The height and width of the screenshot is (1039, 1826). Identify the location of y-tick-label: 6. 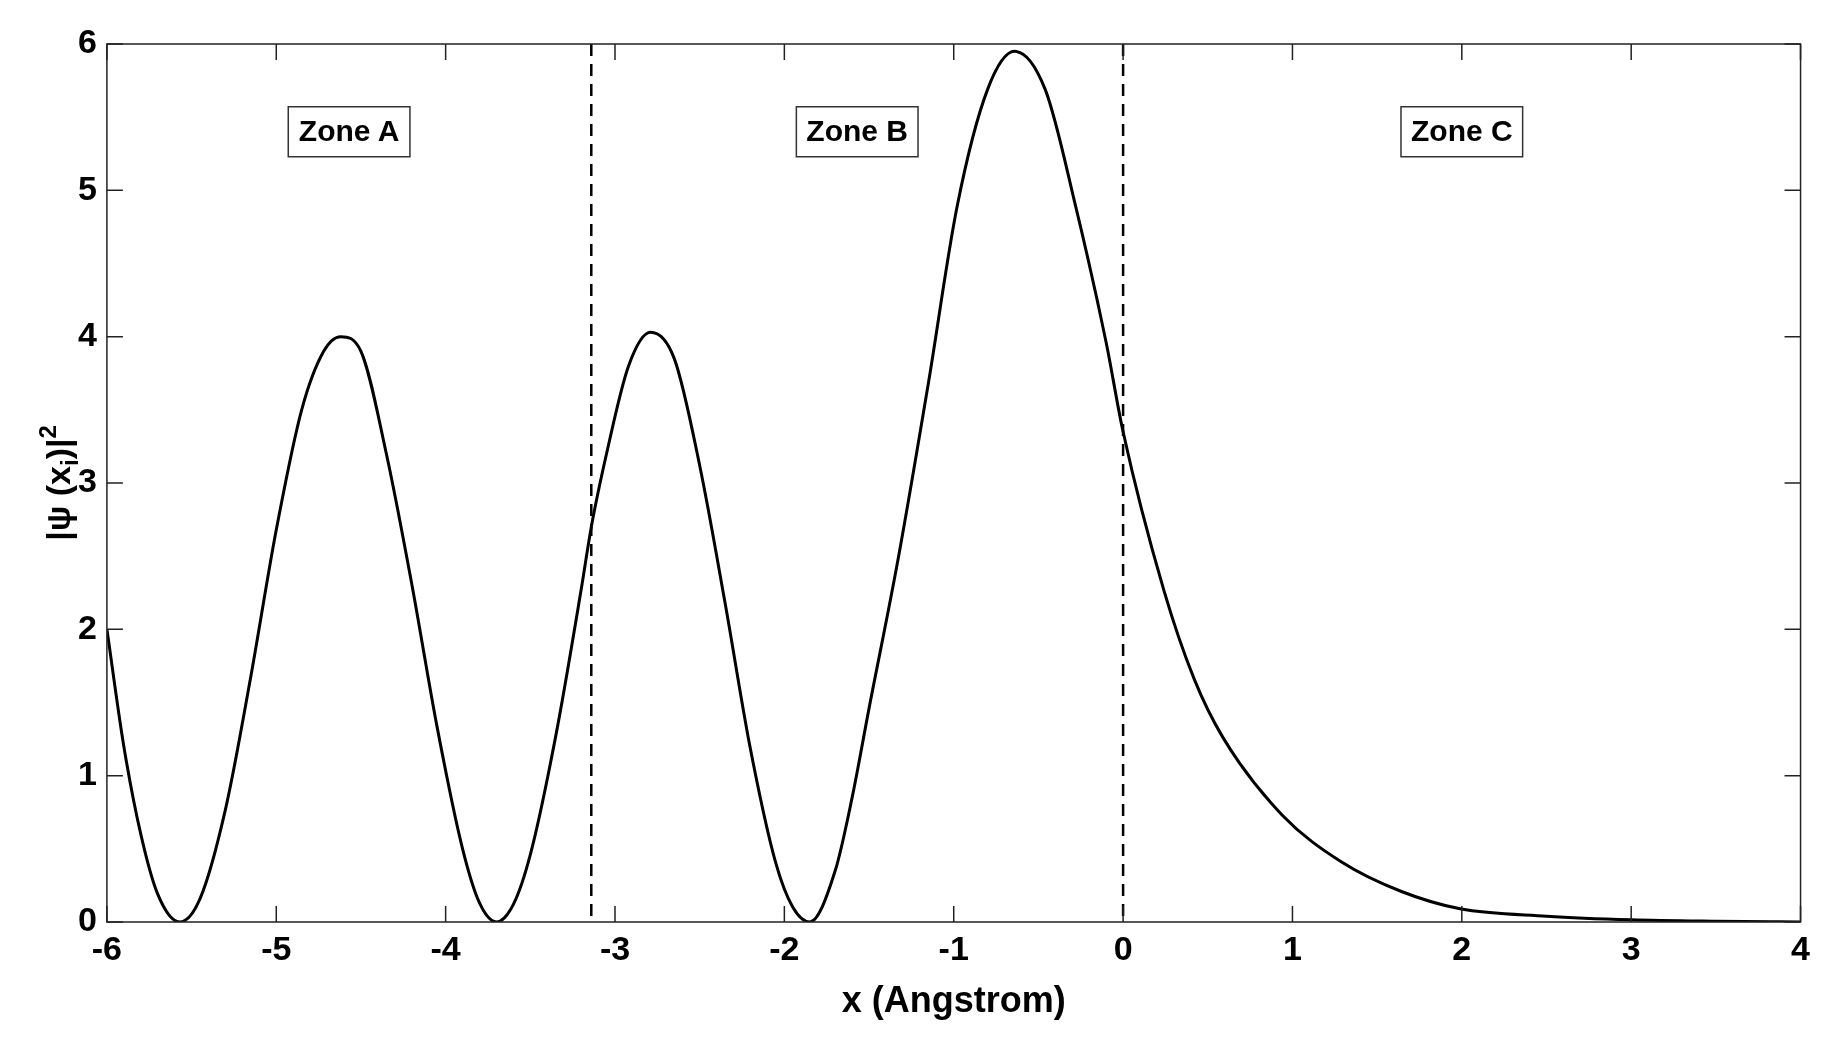
(87, 41).